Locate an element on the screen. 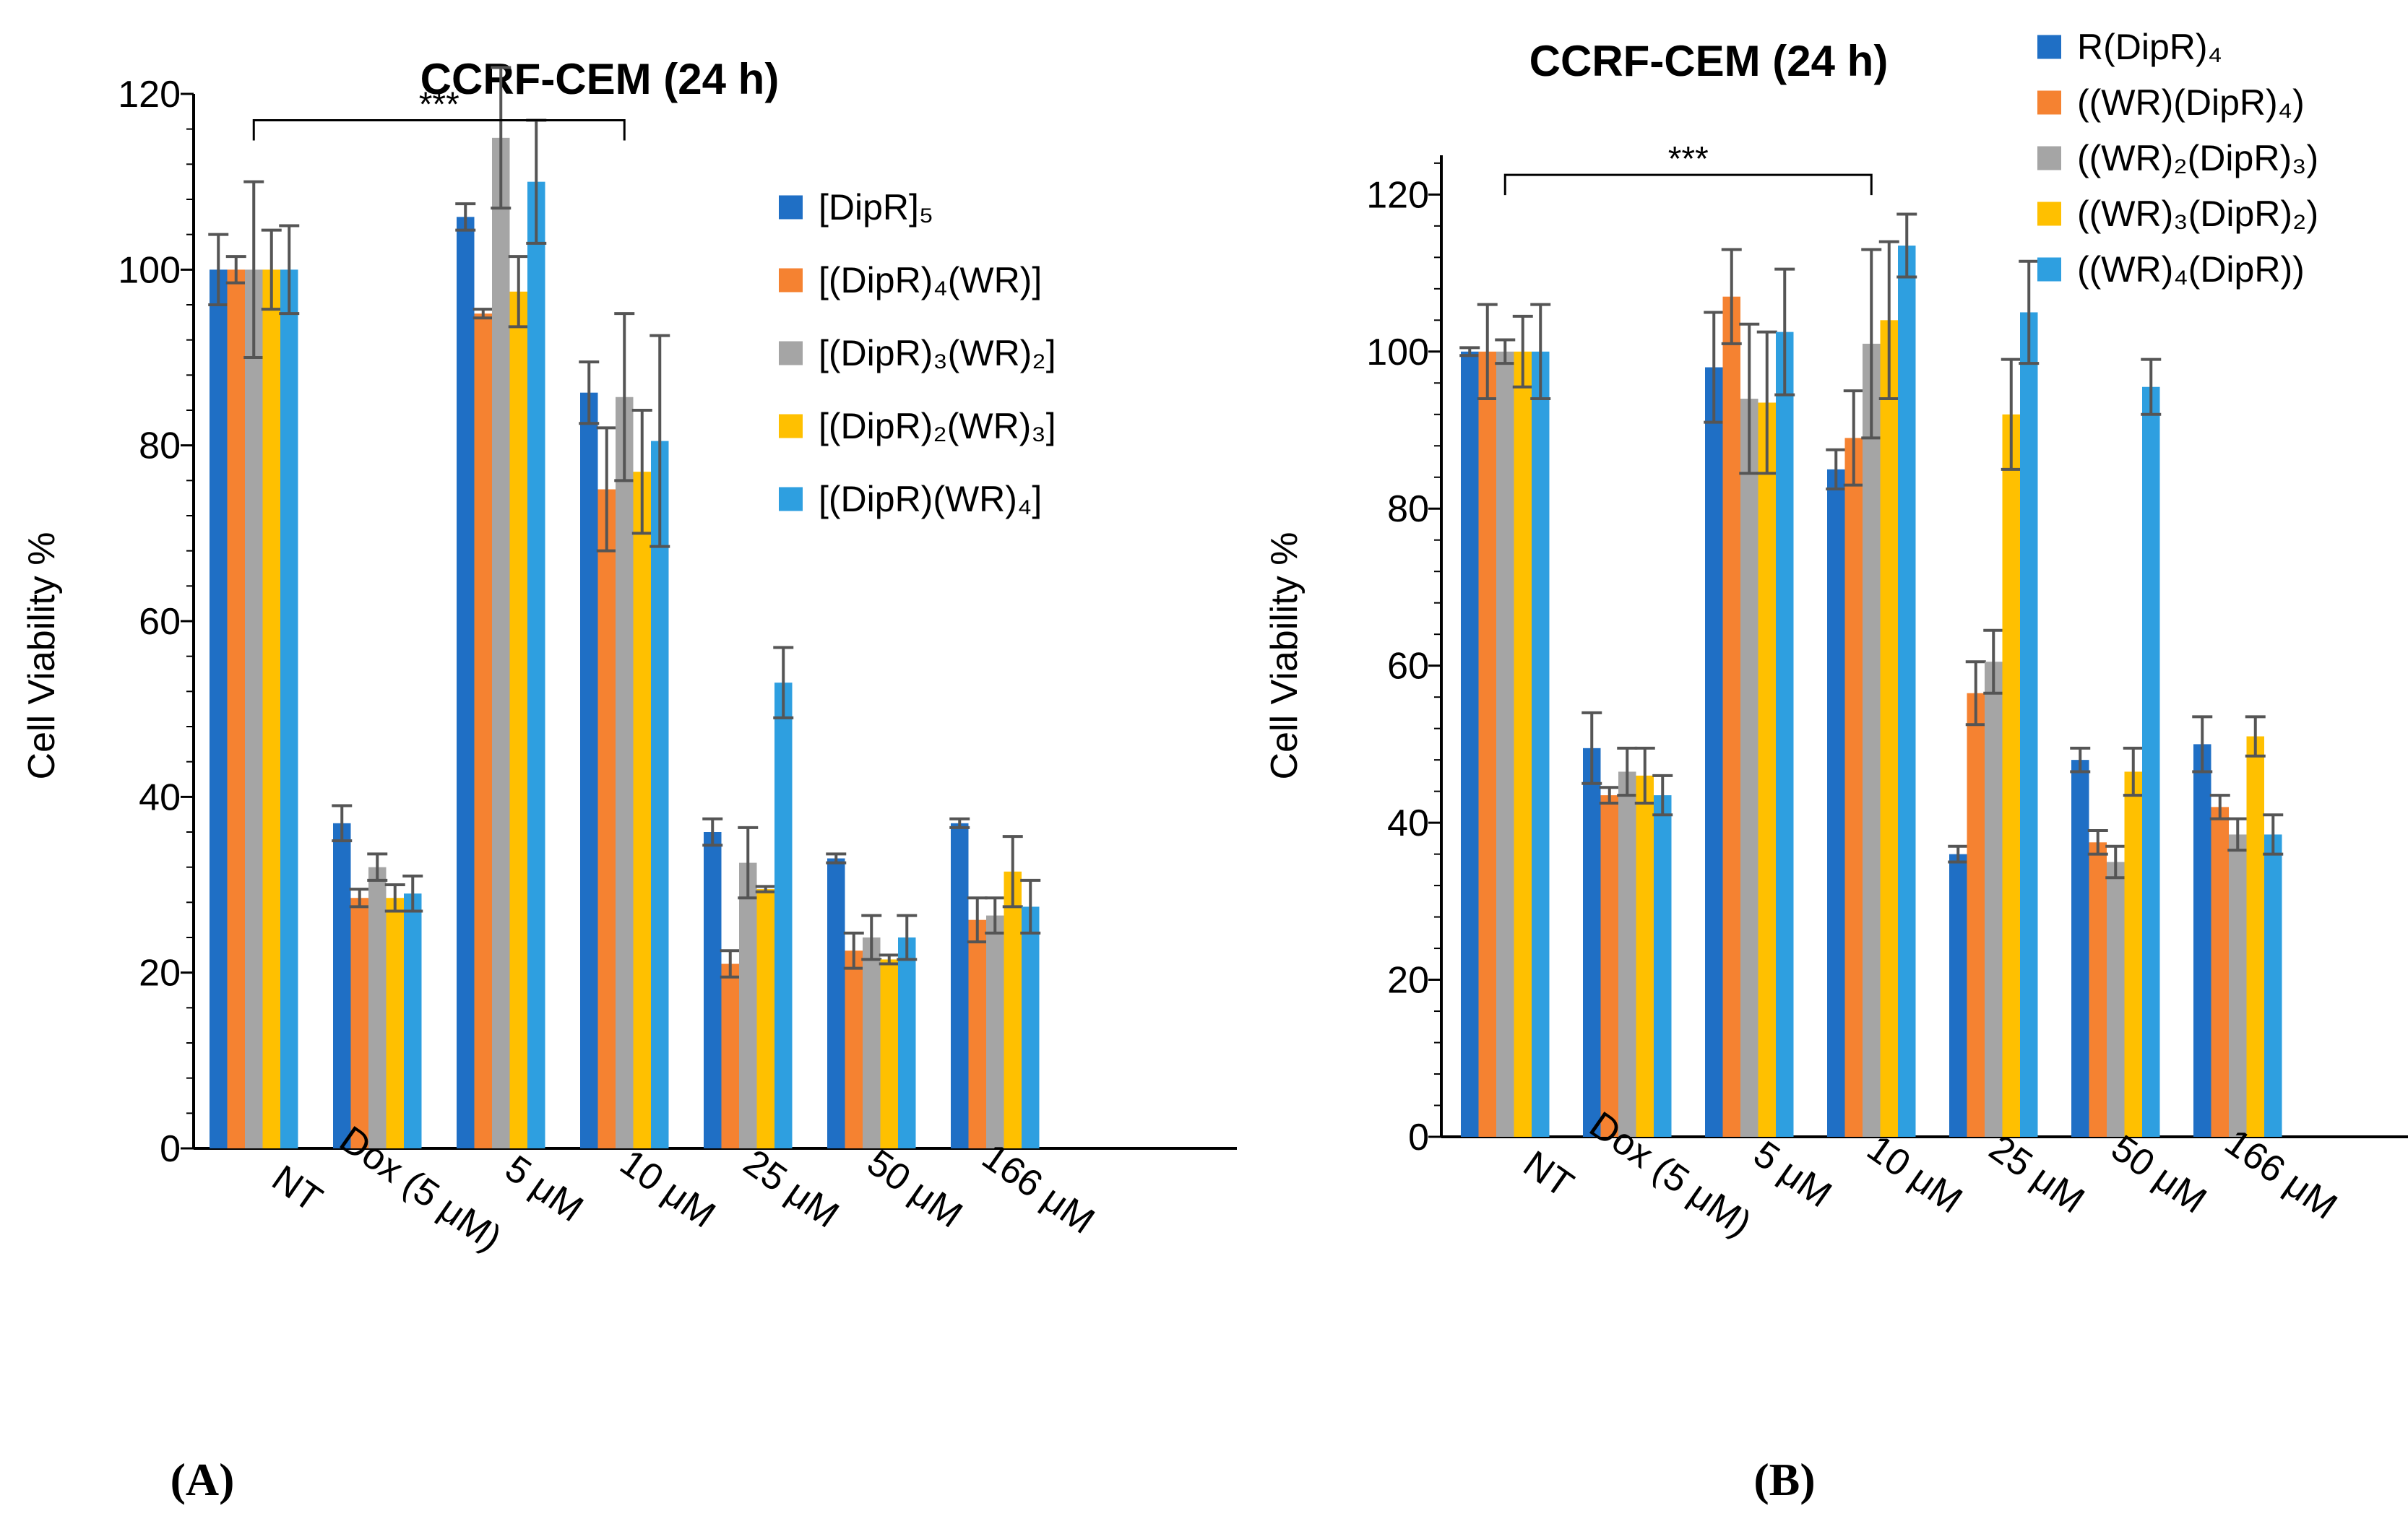 This screenshot has height=1529, width=2408. panel-a-y-tick-label: 0 is located at coordinates (170, 1149).